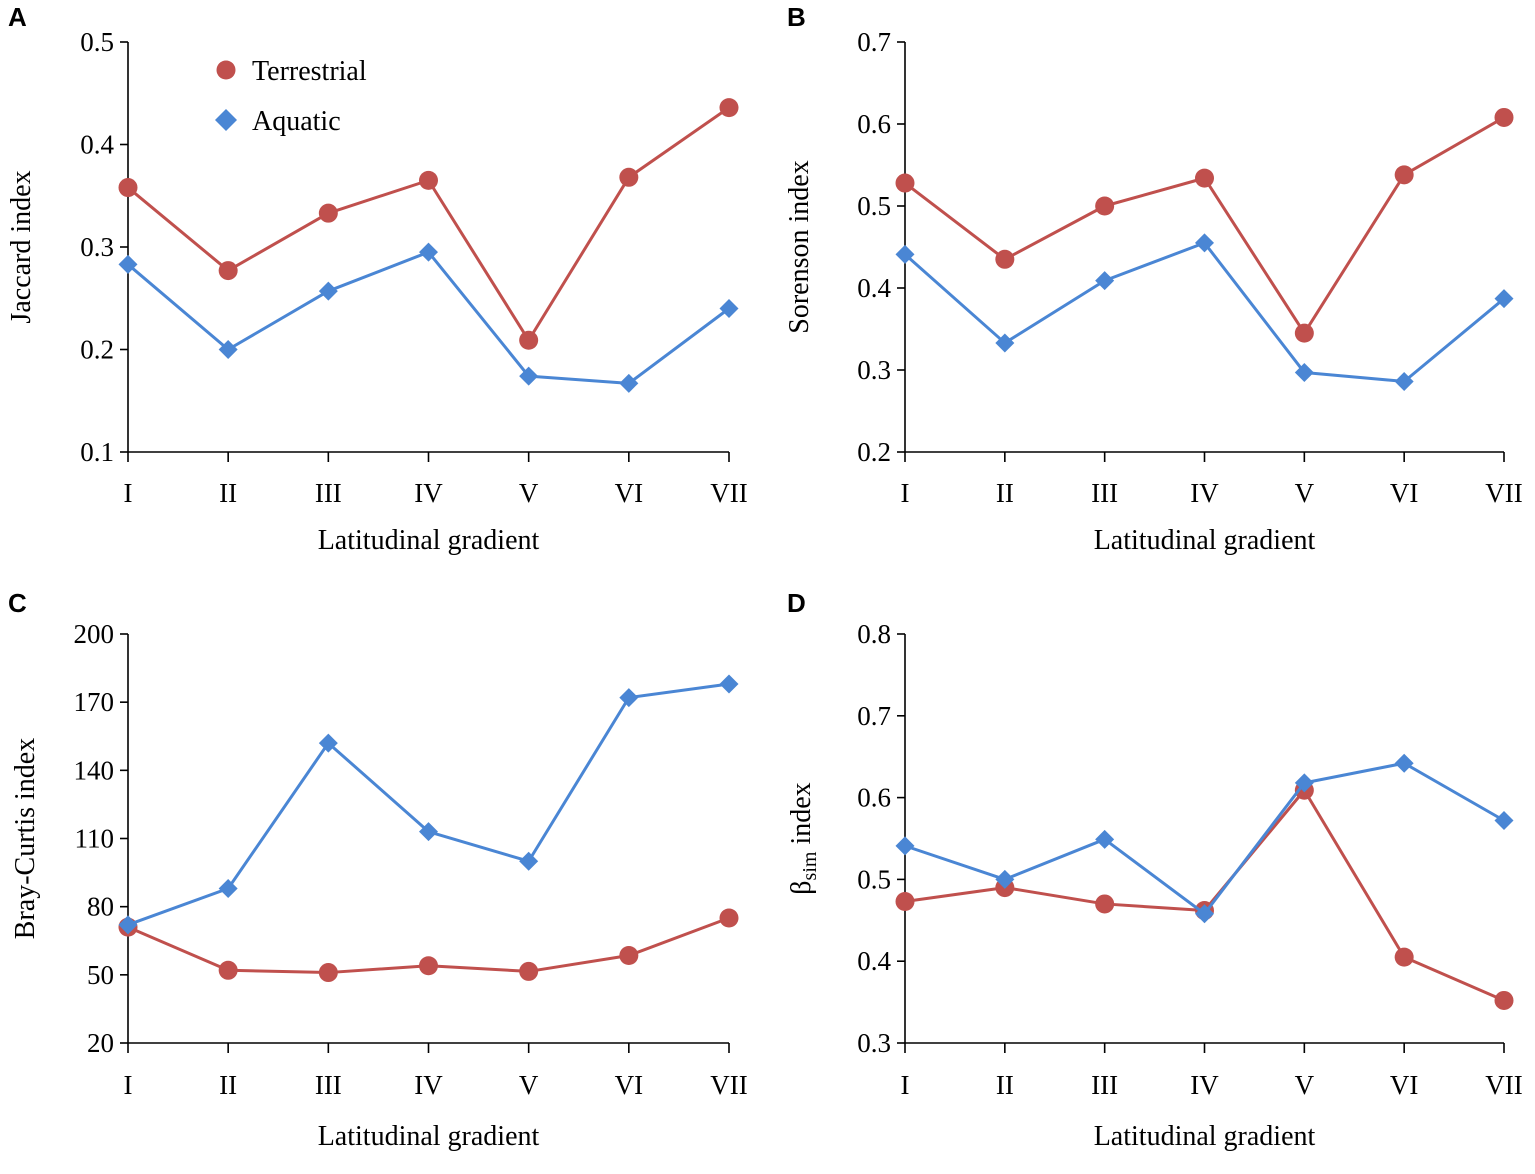 The image size is (1535, 1174). What do you see at coordinates (874, 124) in the screenshot?
I see `y-tick-label: 0.6` at bounding box center [874, 124].